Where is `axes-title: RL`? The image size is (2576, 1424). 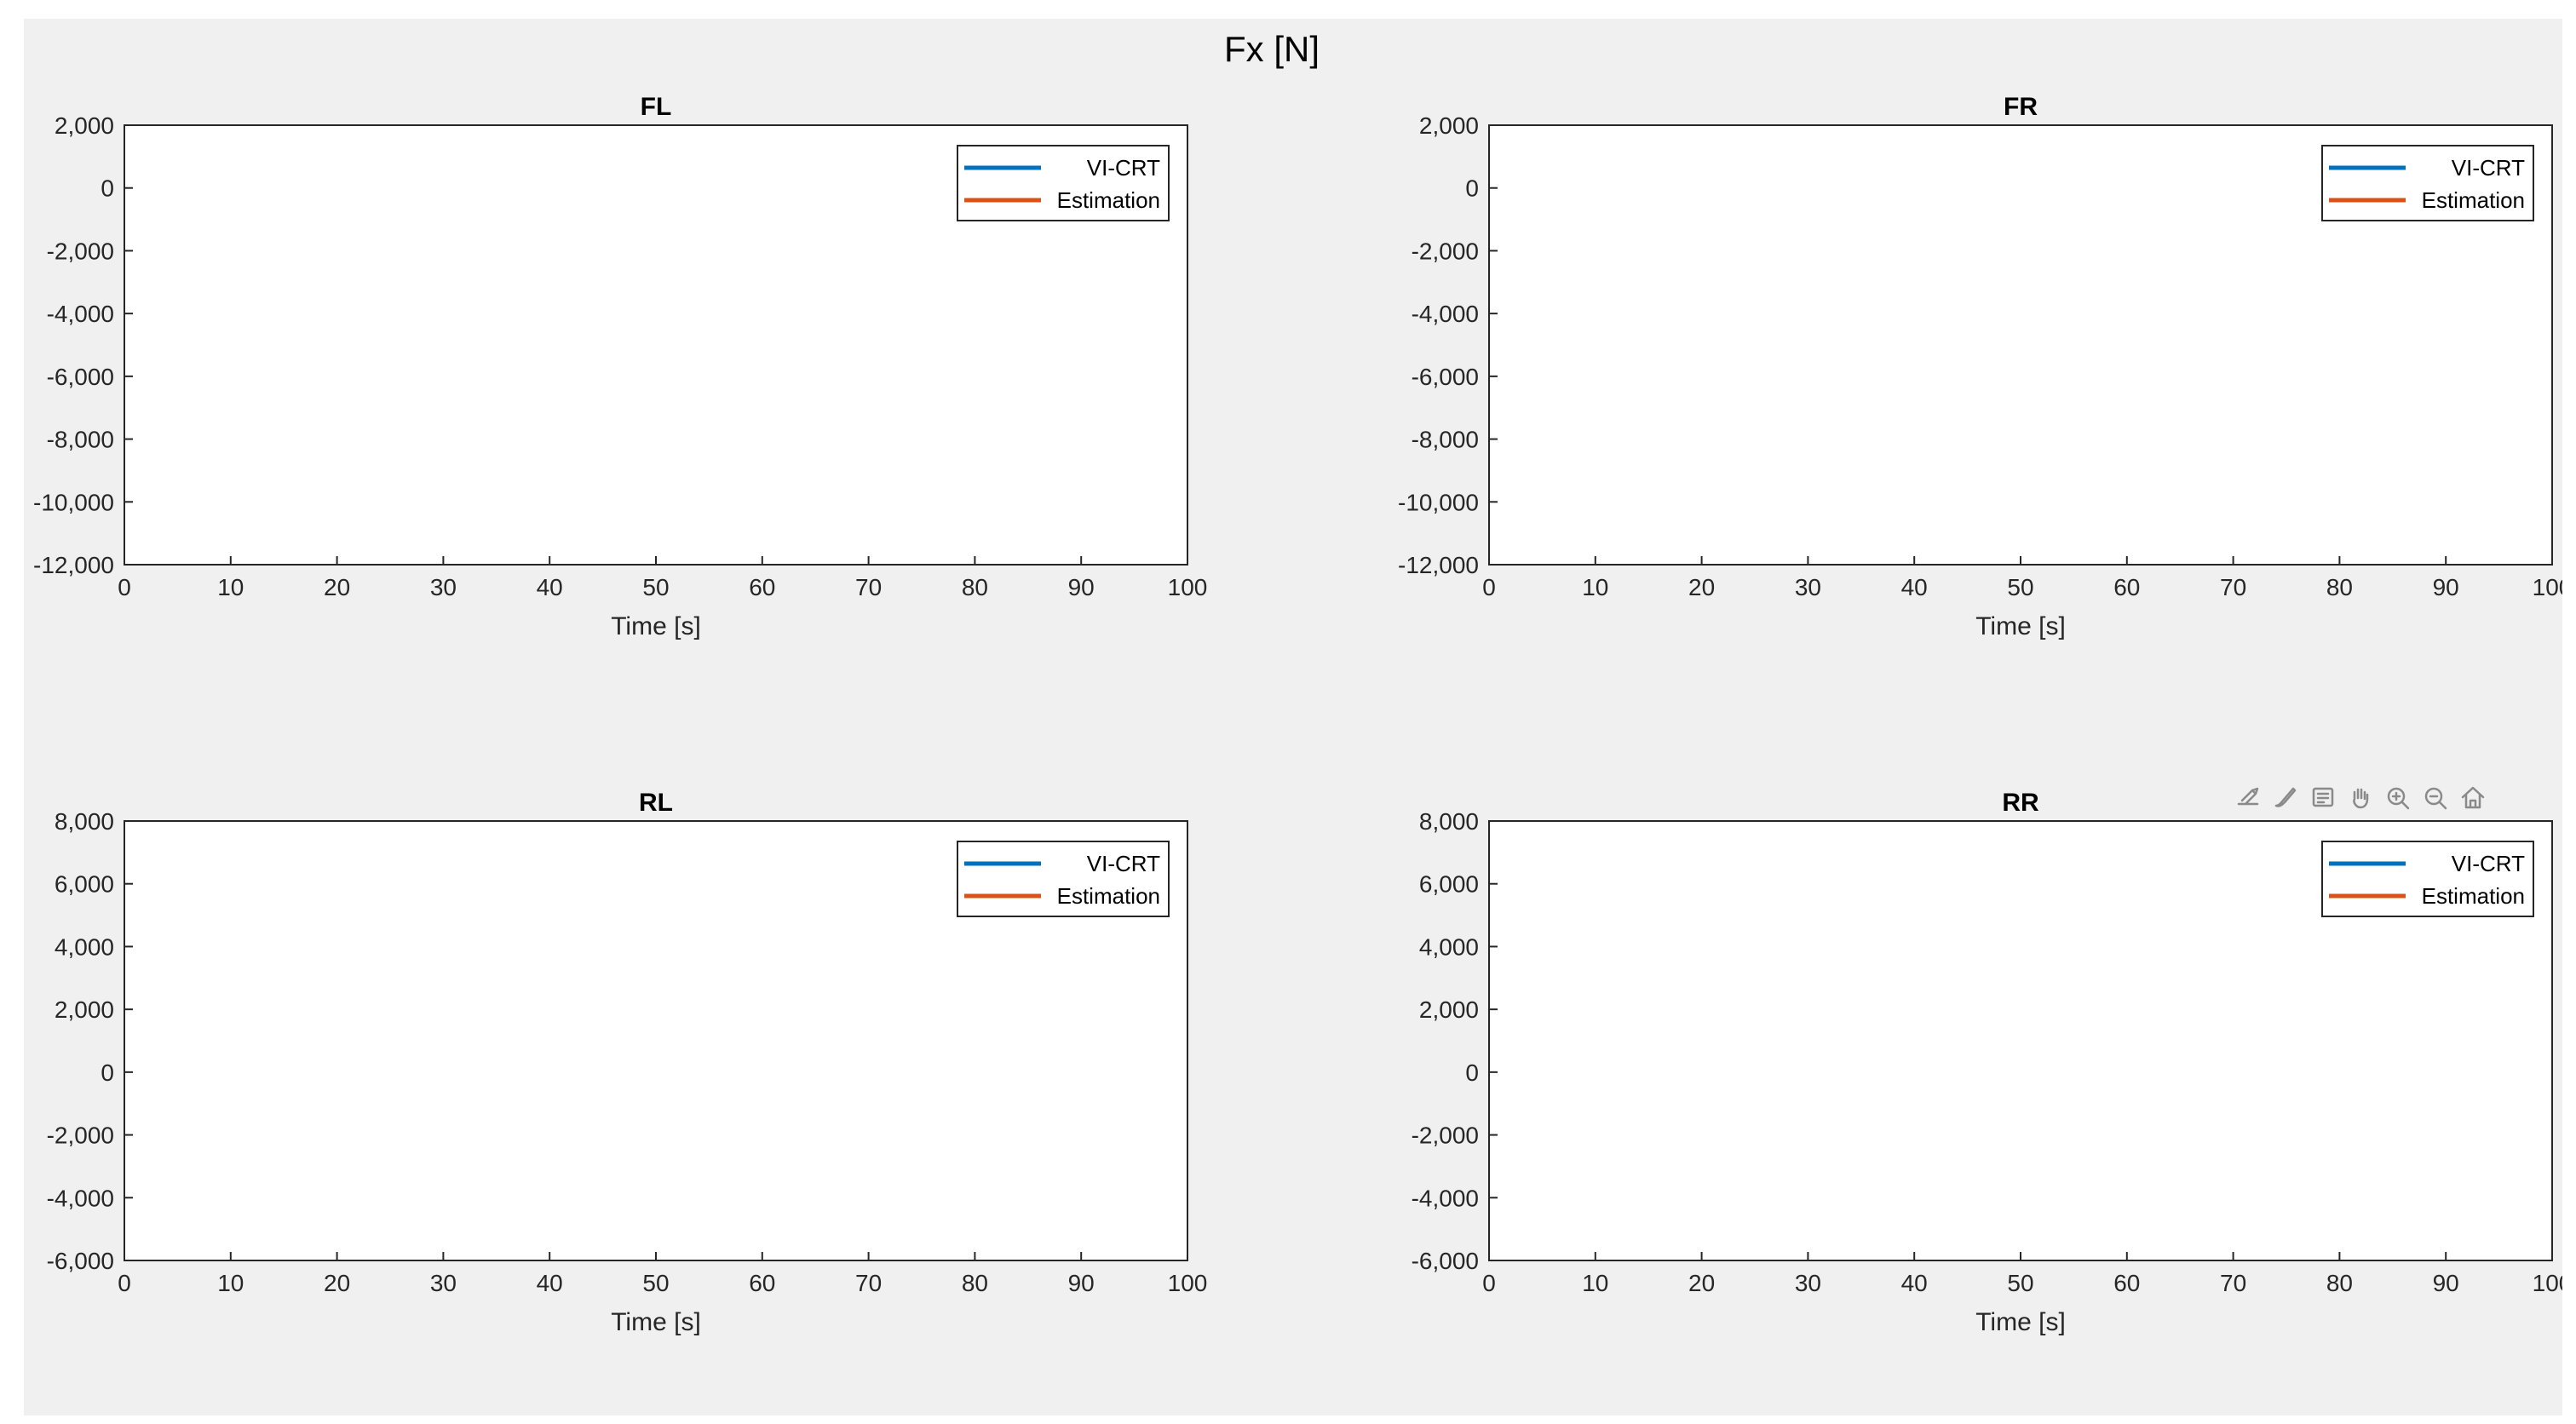 axes-title: RL is located at coordinates (656, 803).